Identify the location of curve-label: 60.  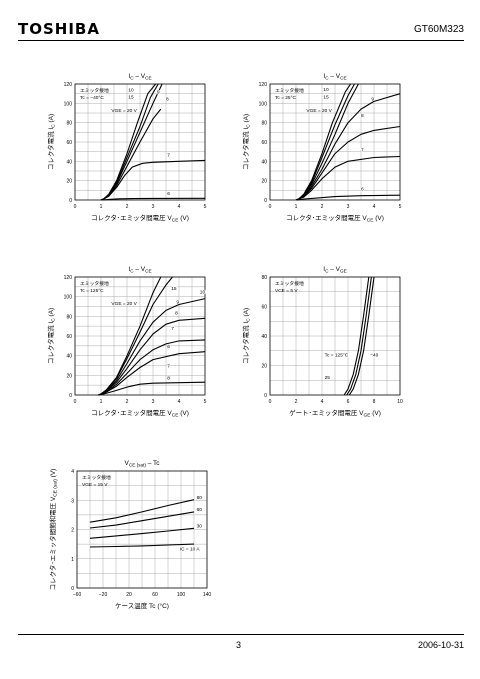
(200, 510).